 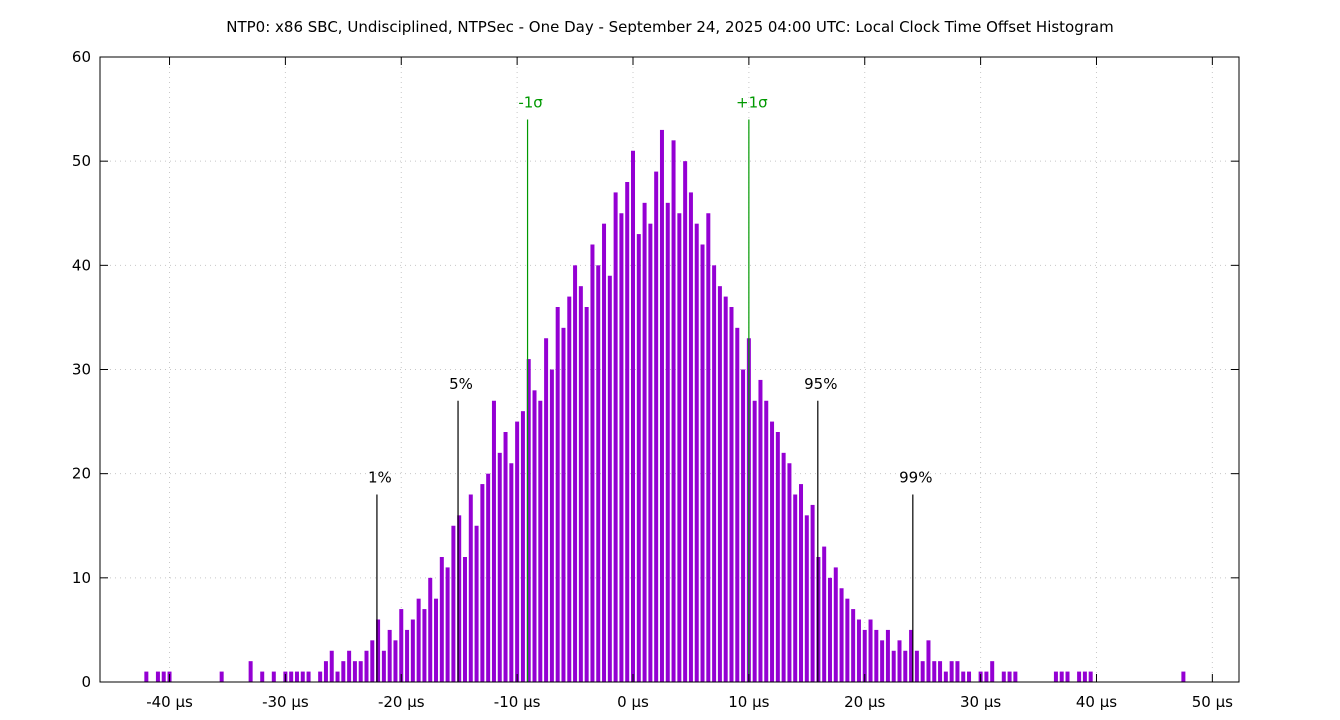 I want to click on x-tick-label: -20 µs, so click(x=401, y=702).